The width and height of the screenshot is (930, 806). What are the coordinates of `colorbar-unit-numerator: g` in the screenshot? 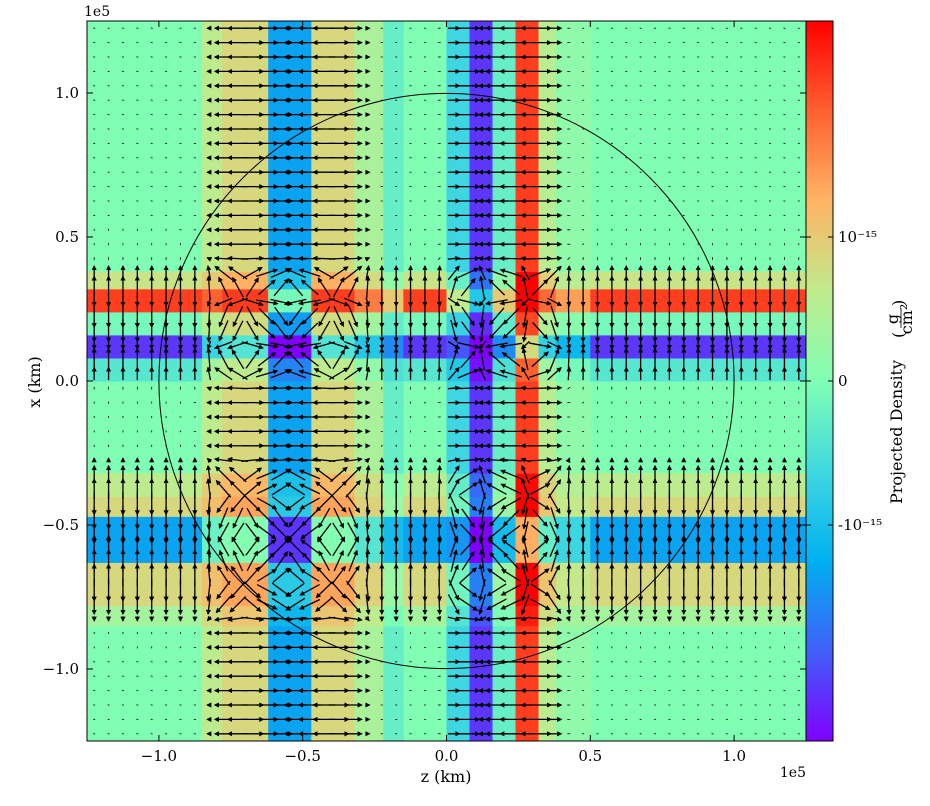 It's located at (892, 319).